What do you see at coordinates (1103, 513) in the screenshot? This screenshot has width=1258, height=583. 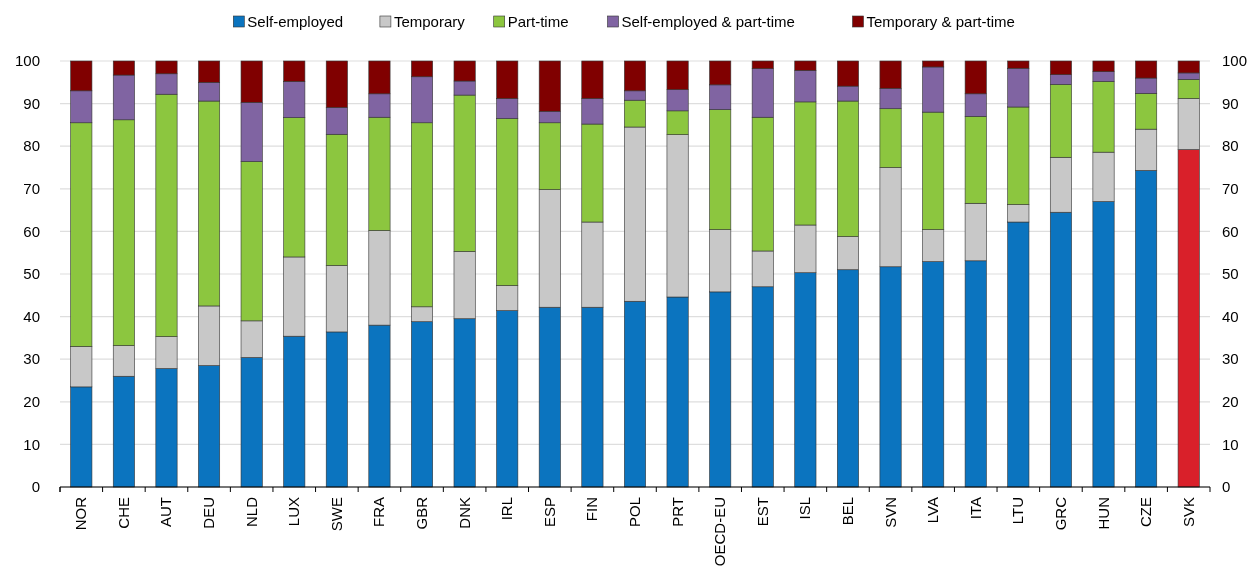 I see `x-tick-label: HUN` at bounding box center [1103, 513].